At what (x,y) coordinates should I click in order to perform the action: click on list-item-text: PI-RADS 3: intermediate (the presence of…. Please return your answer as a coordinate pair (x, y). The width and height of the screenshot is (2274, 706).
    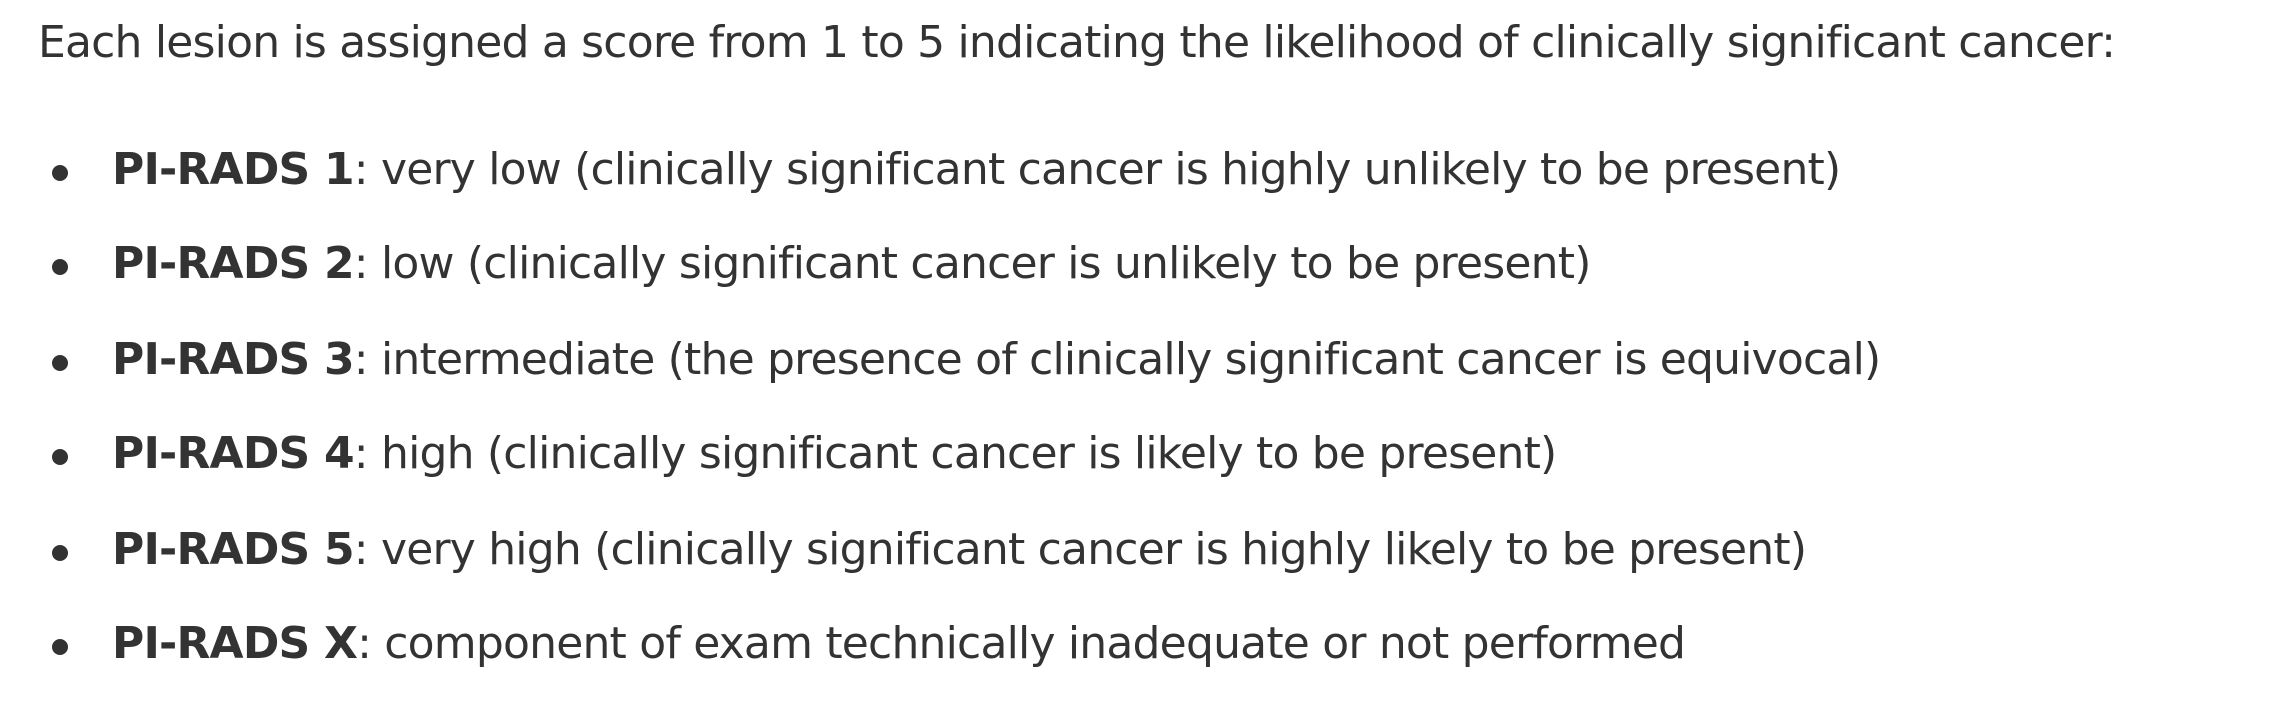
    Looking at the image, I should click on (996, 360).